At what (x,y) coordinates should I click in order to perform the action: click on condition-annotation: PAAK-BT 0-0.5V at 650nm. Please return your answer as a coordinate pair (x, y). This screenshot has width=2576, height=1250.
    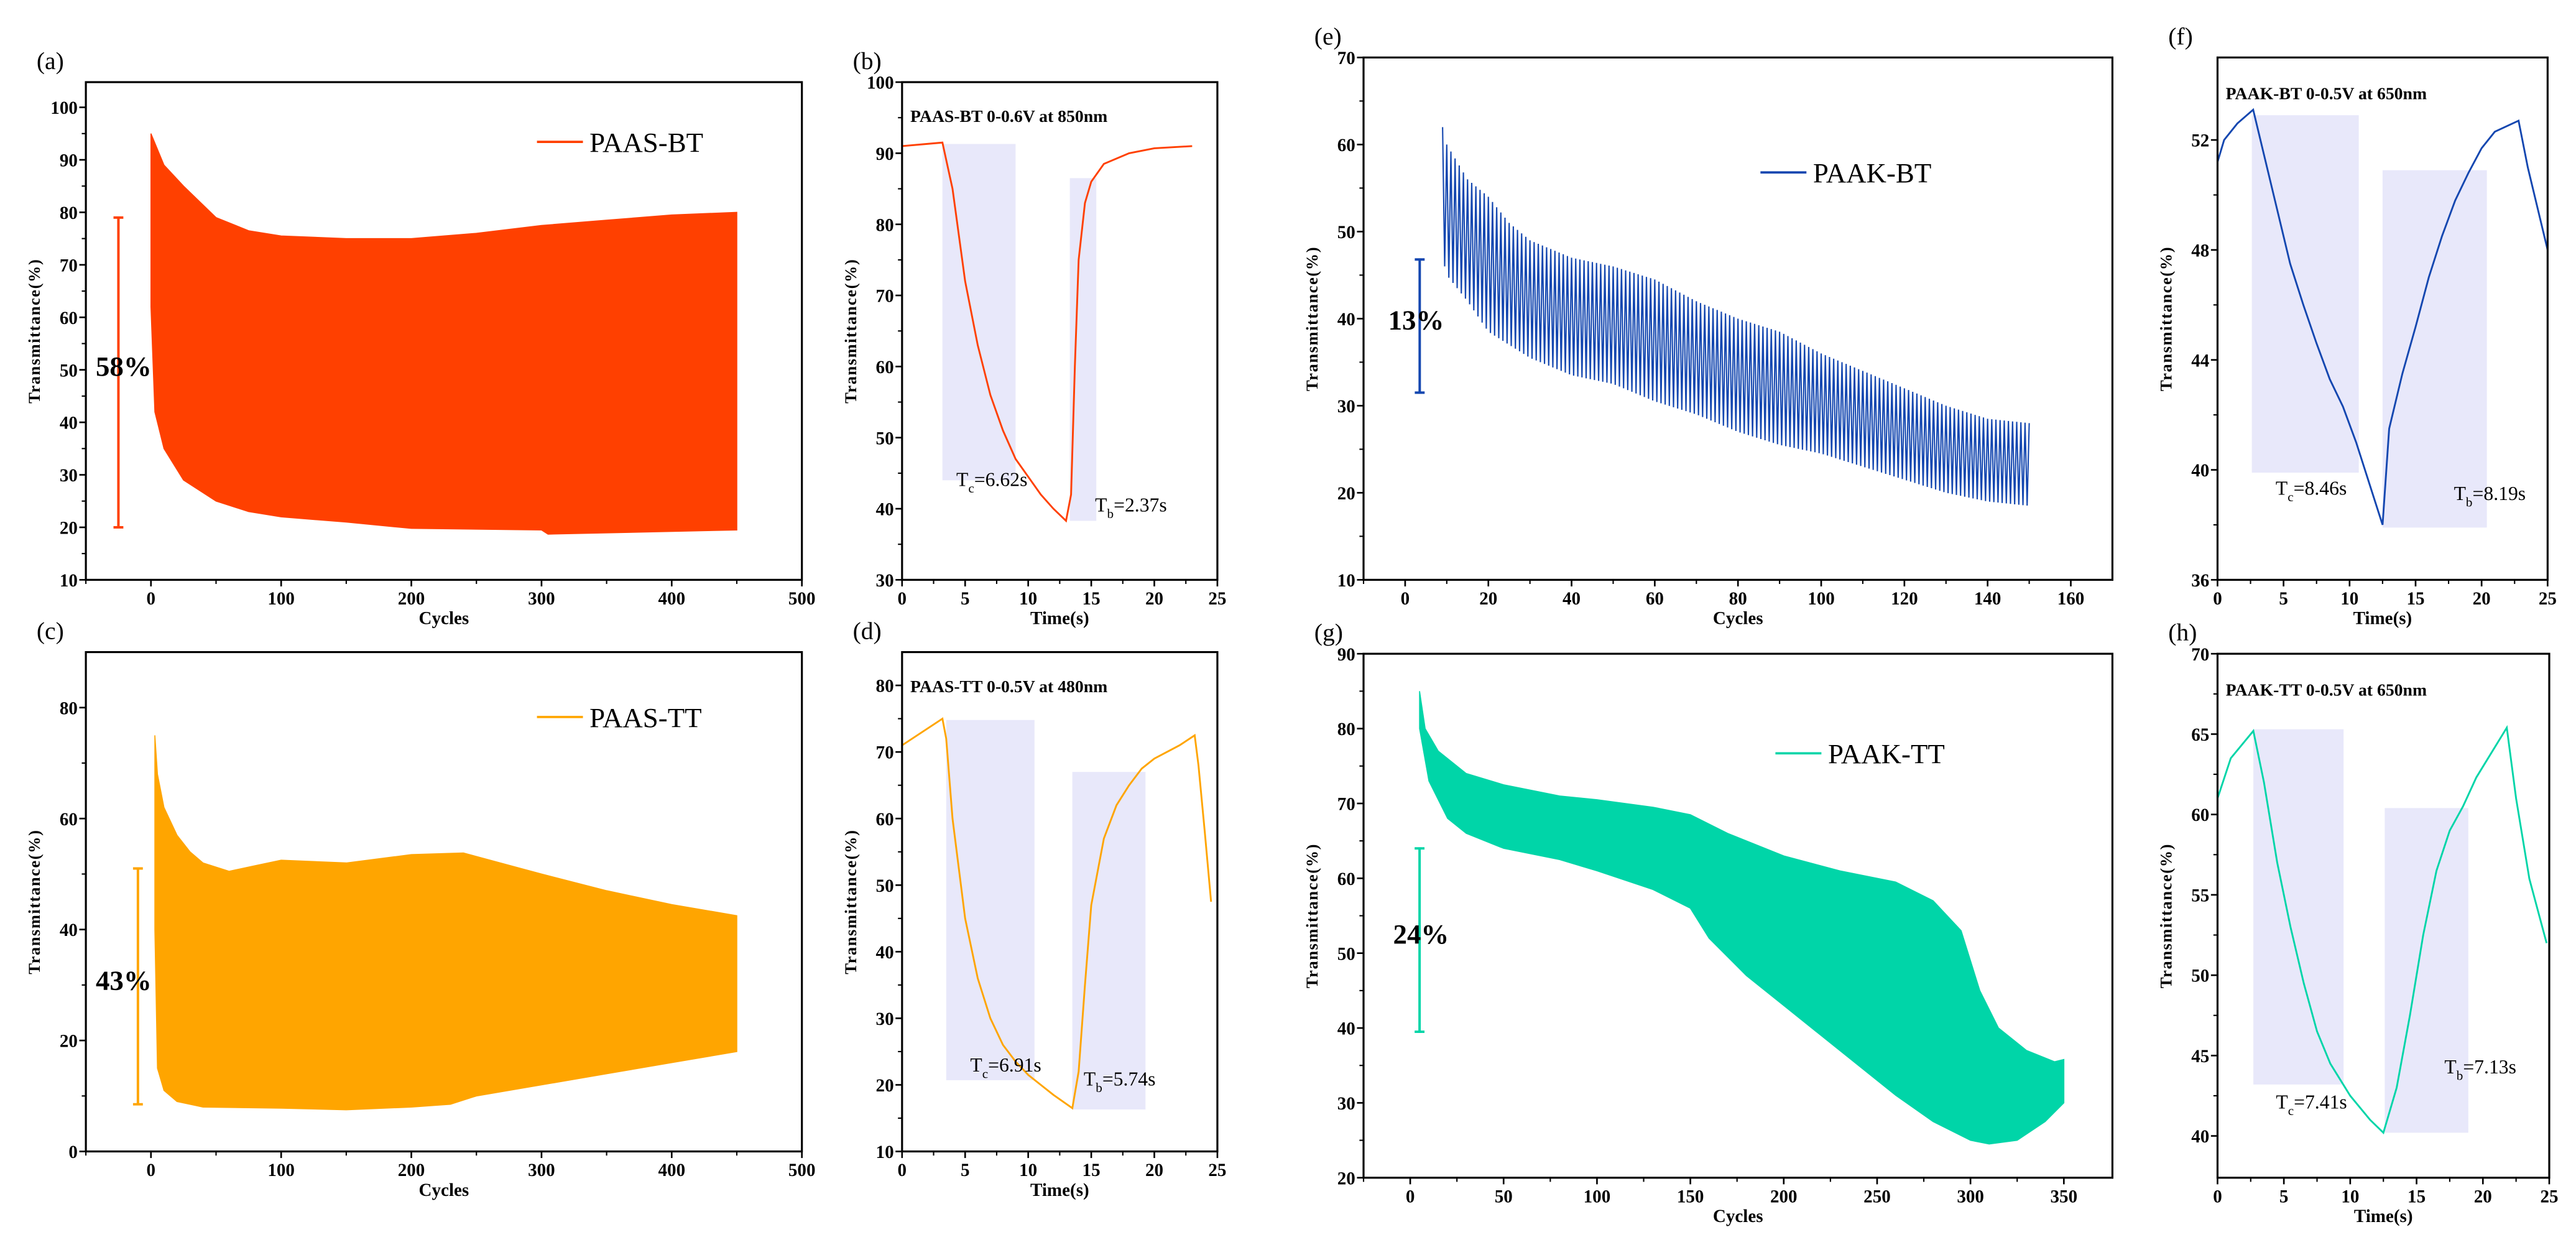
    Looking at the image, I should click on (2326, 93).